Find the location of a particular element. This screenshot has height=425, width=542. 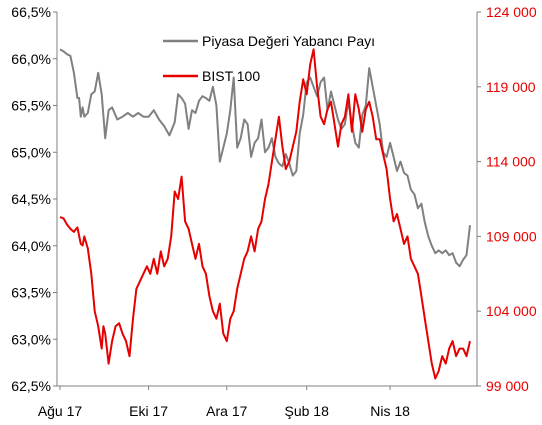

legend-label: Piyasa Değeri Yabancı Payı is located at coordinates (288, 41).